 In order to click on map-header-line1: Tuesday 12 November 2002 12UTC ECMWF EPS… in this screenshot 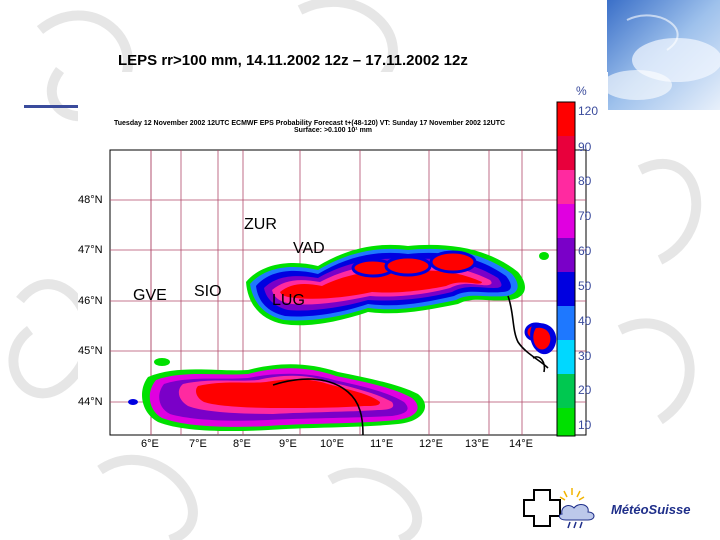, I will do `click(310, 123)`.